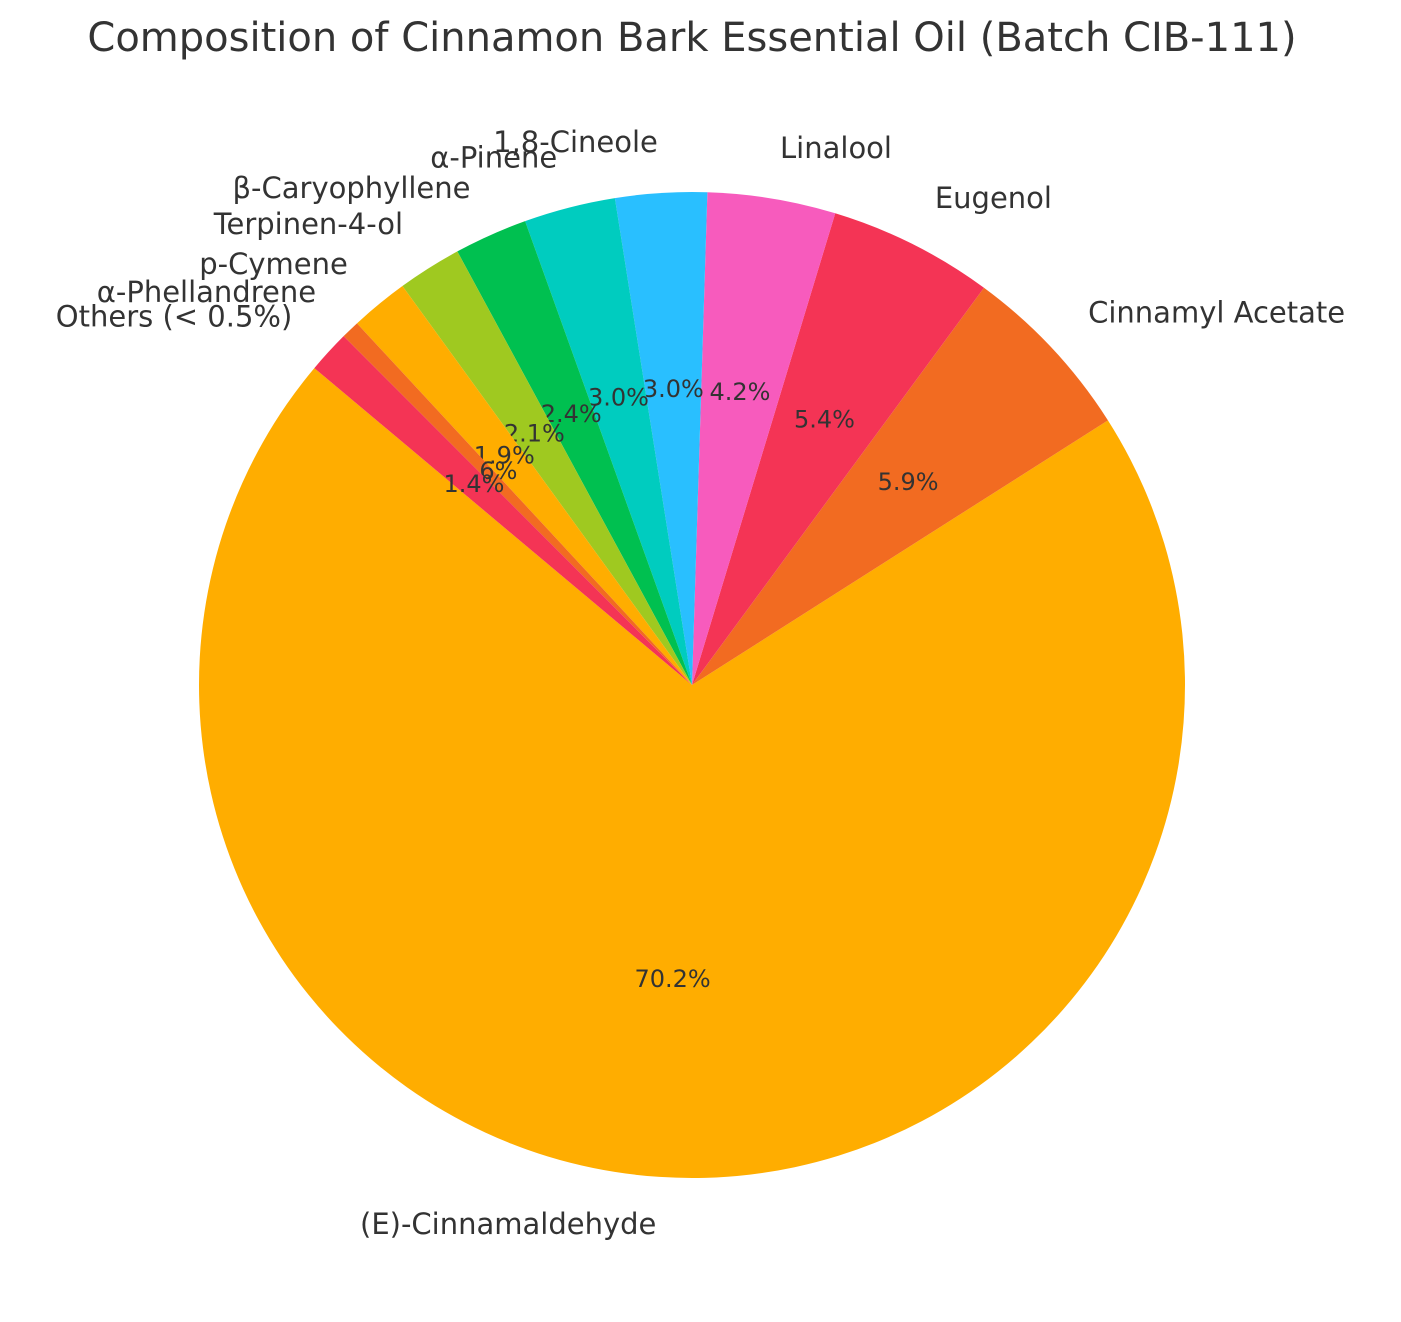 This screenshot has height=1322, width=1401. What do you see at coordinates (308, 224) in the screenshot?
I see `slice-label: Terpinen-4-ol` at bounding box center [308, 224].